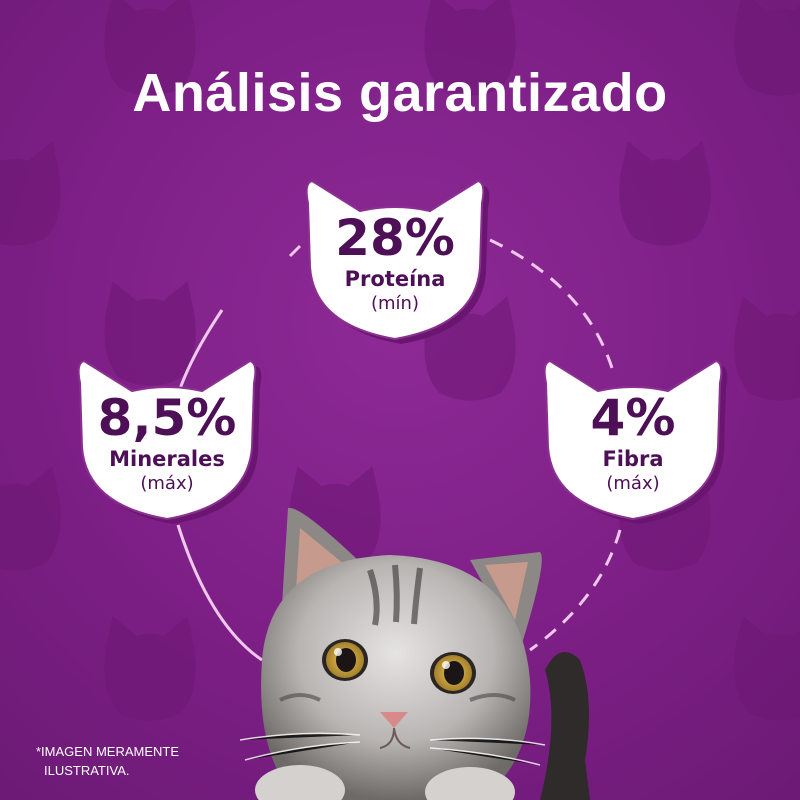  What do you see at coordinates (395, 238) in the screenshot?
I see `protein-value: 28%` at bounding box center [395, 238].